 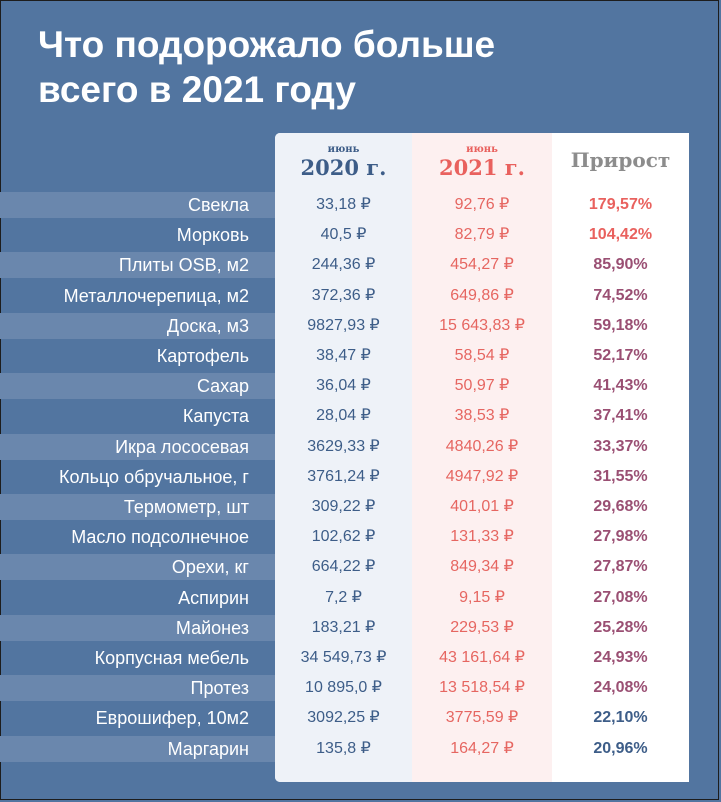 What do you see at coordinates (482, 537) in the screenshot?
I see `cell-2021: 131,33 ₽` at bounding box center [482, 537].